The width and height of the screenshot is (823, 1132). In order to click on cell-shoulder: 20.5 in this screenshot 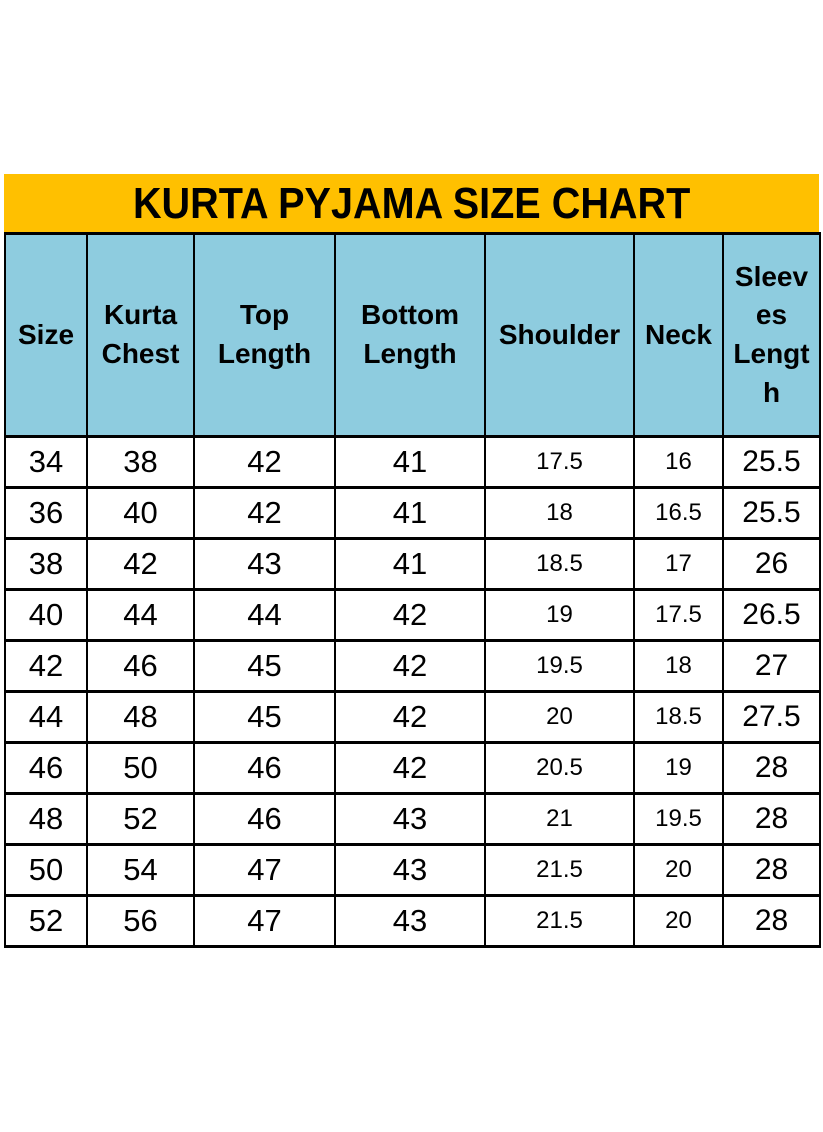, I will do `click(559, 768)`.